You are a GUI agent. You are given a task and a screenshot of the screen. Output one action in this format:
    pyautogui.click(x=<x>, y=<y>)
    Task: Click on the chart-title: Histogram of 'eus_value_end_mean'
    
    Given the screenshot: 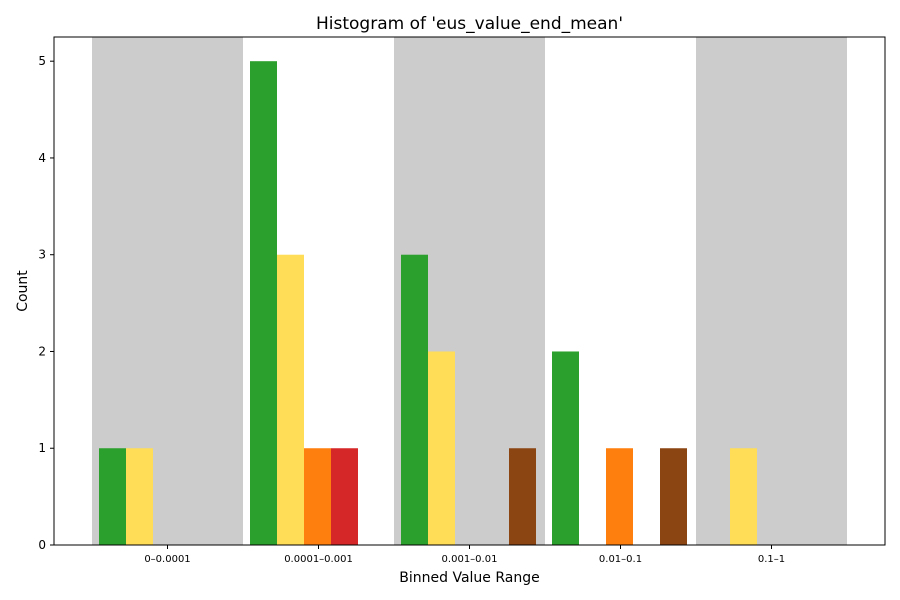 What is the action you would take?
    pyautogui.click(x=469, y=24)
    